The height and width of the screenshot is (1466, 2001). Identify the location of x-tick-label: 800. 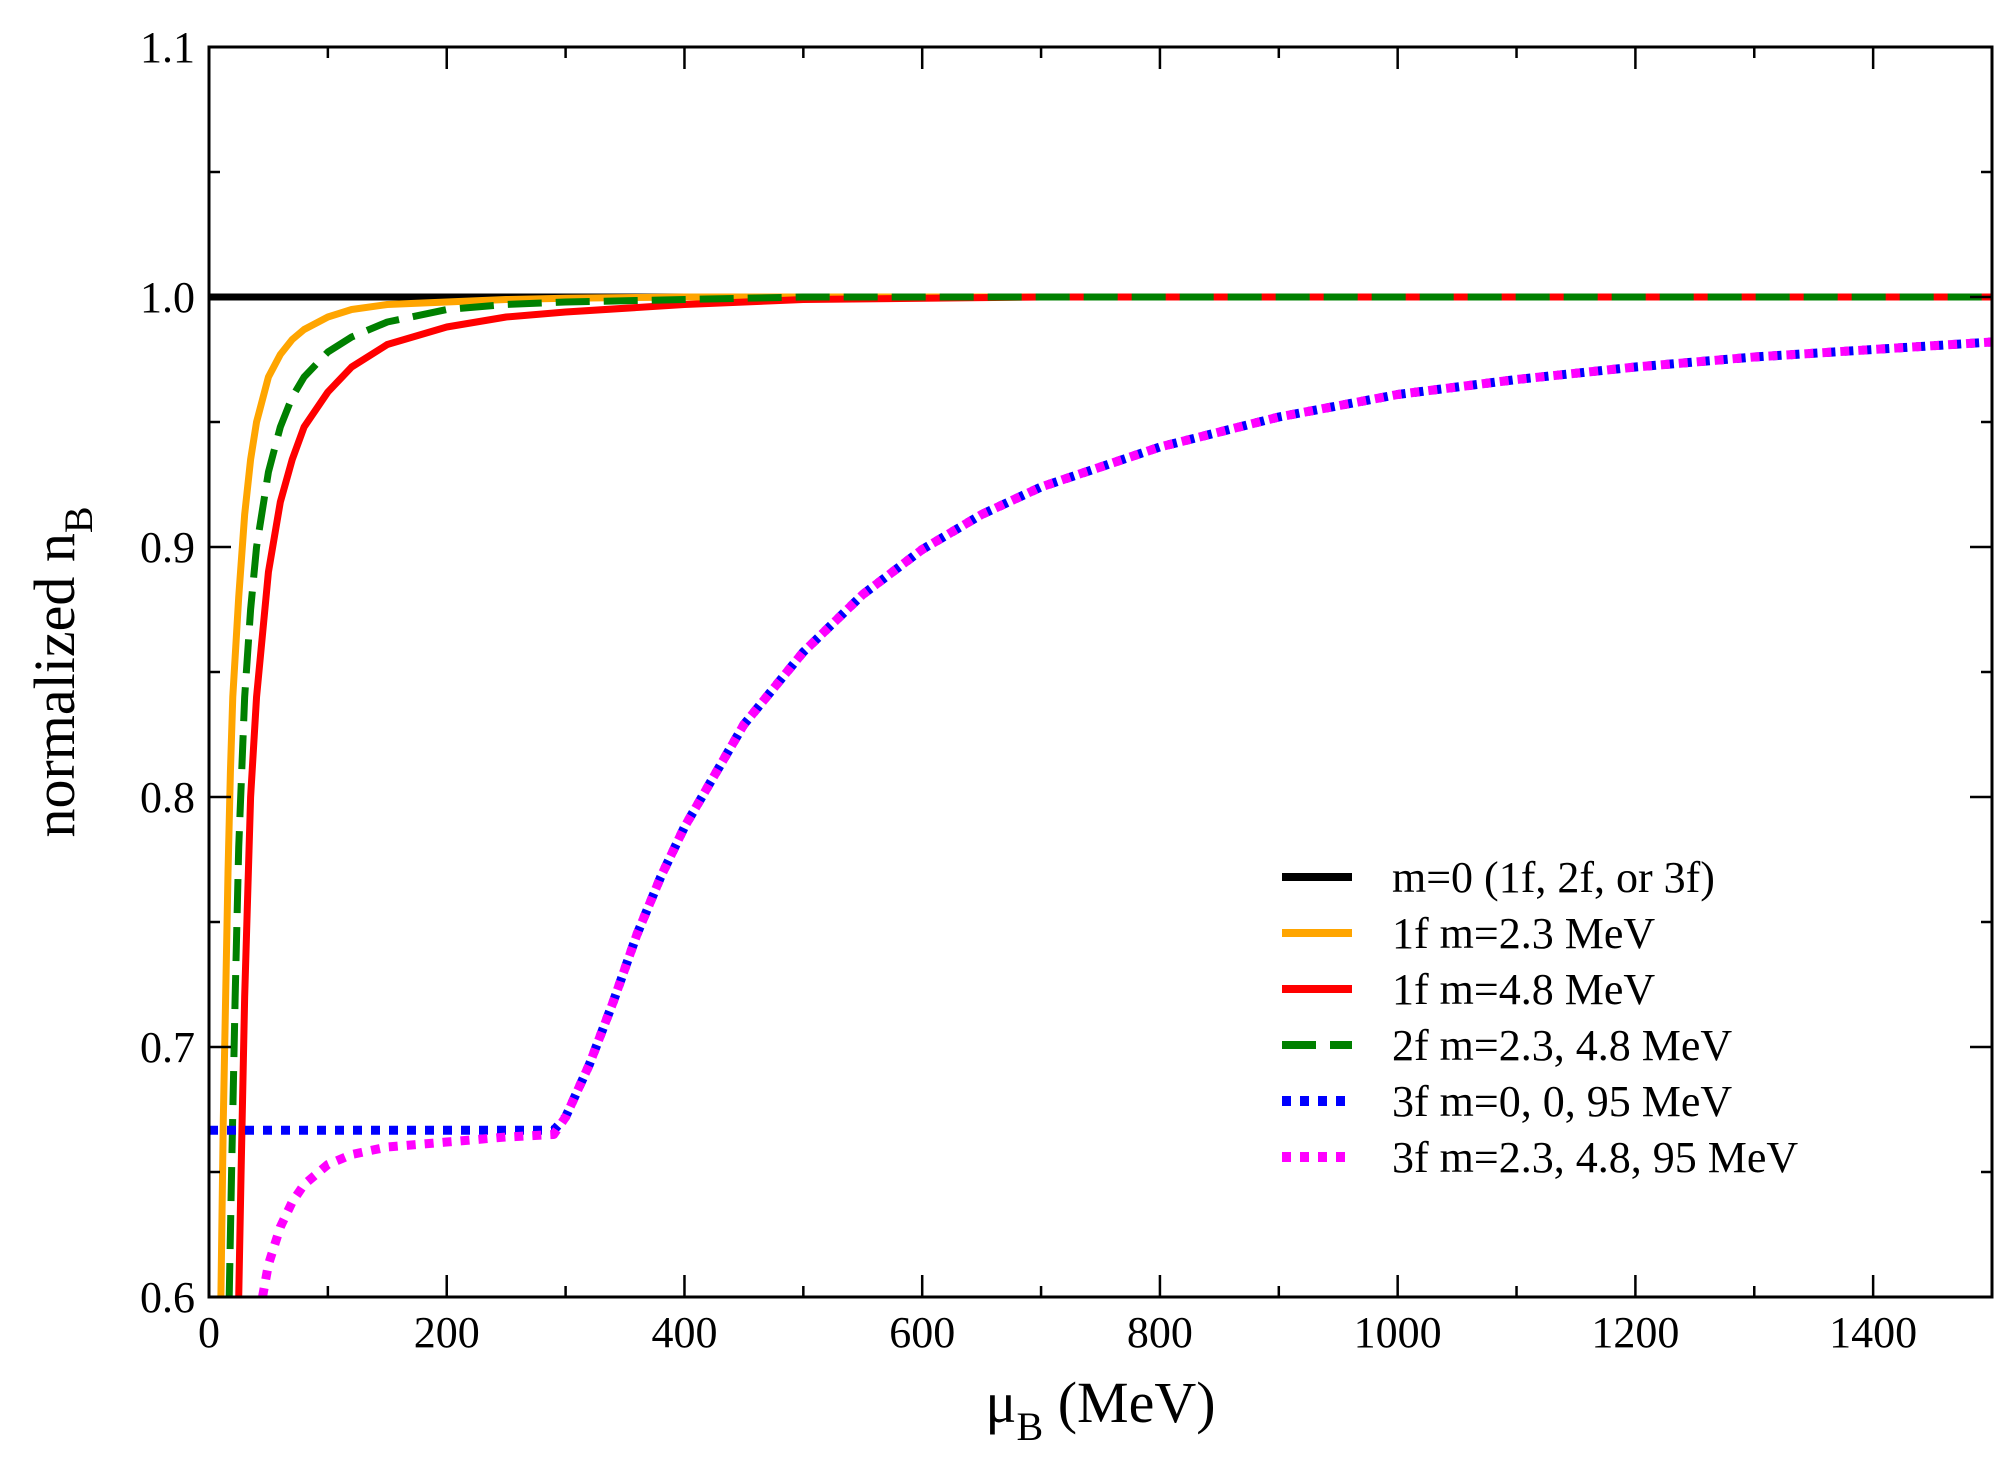
(1160, 1332).